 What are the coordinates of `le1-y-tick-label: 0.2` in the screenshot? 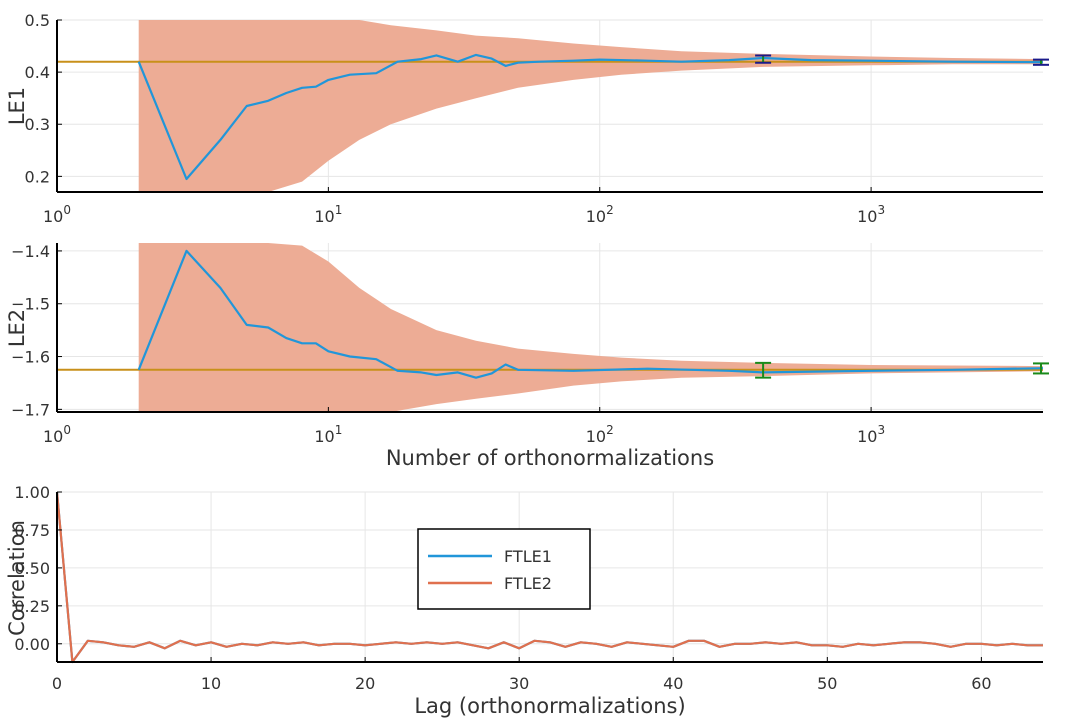 It's located at (37, 176).